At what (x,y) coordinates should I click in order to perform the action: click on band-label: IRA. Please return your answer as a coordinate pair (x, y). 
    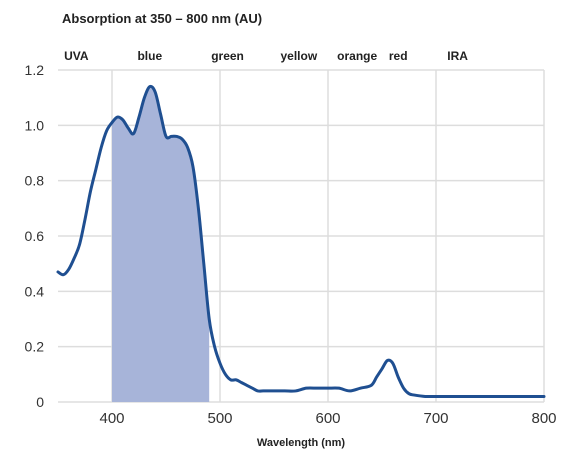
    Looking at the image, I should click on (457, 56).